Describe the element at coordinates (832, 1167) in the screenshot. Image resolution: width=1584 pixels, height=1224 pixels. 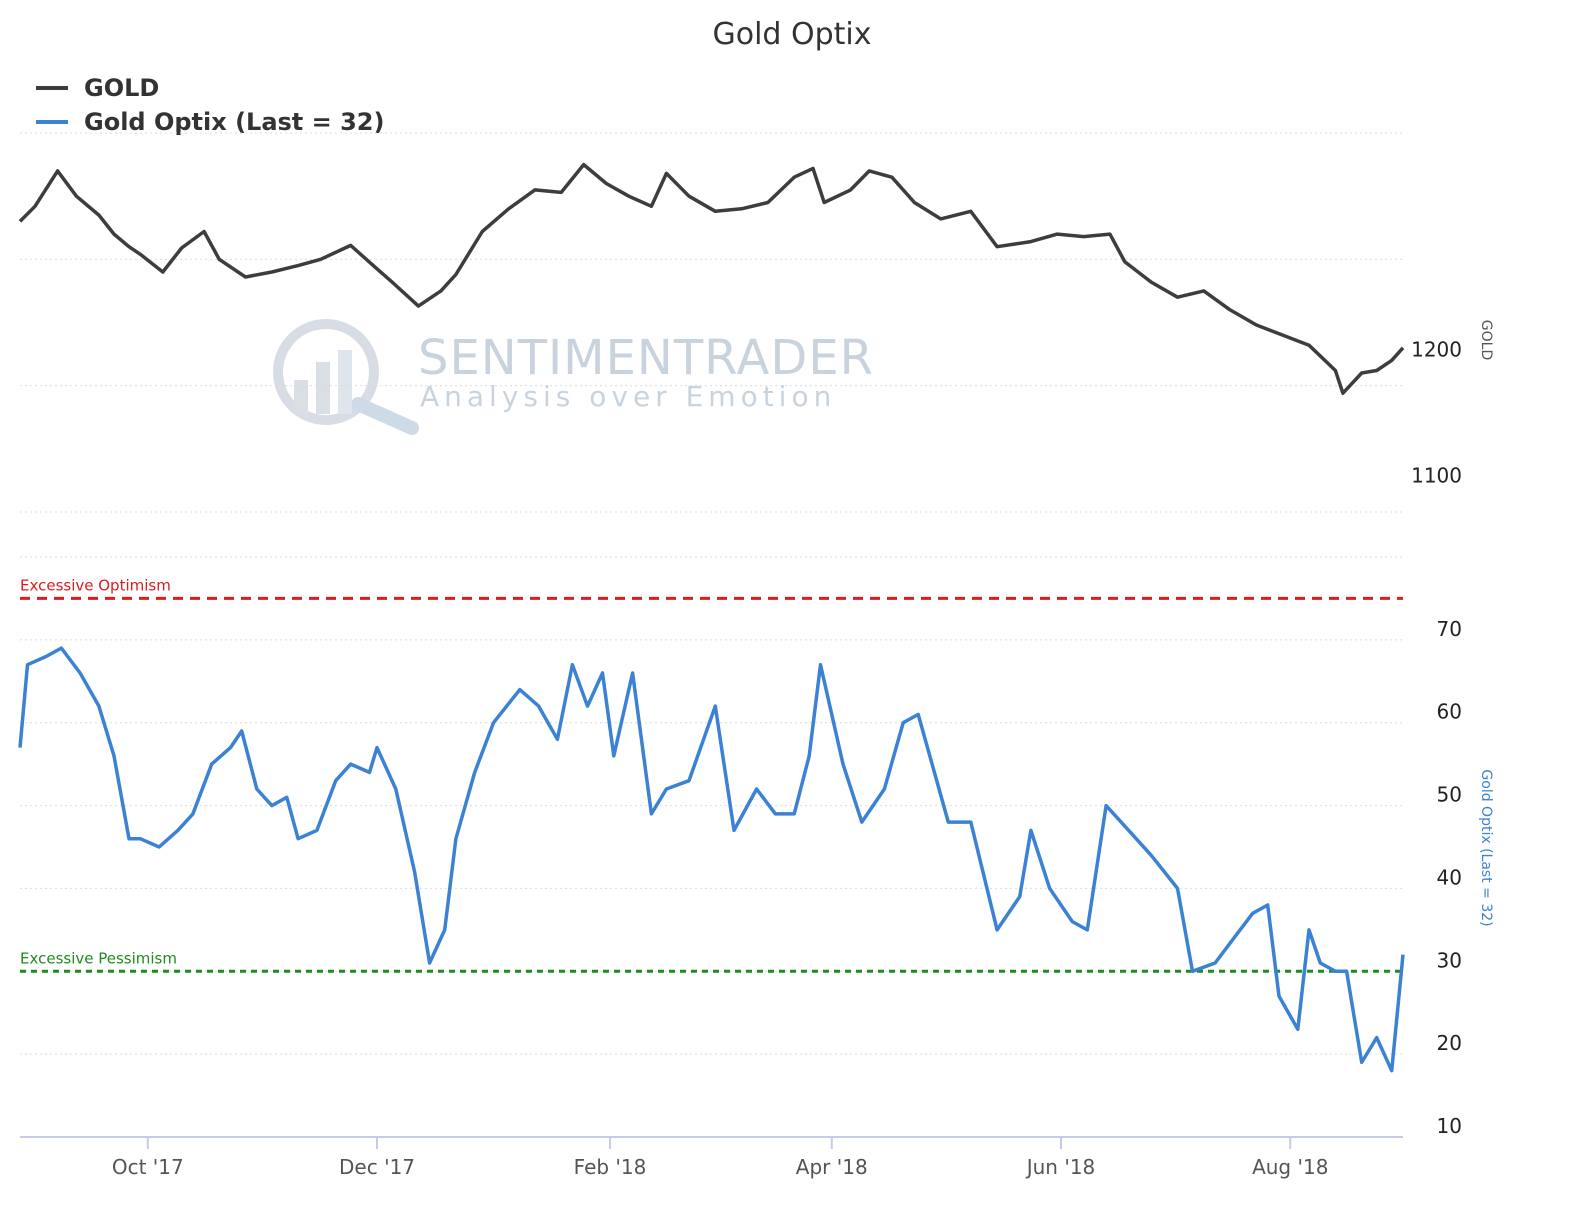
I see `x-tick-label: Apr '18` at that location.